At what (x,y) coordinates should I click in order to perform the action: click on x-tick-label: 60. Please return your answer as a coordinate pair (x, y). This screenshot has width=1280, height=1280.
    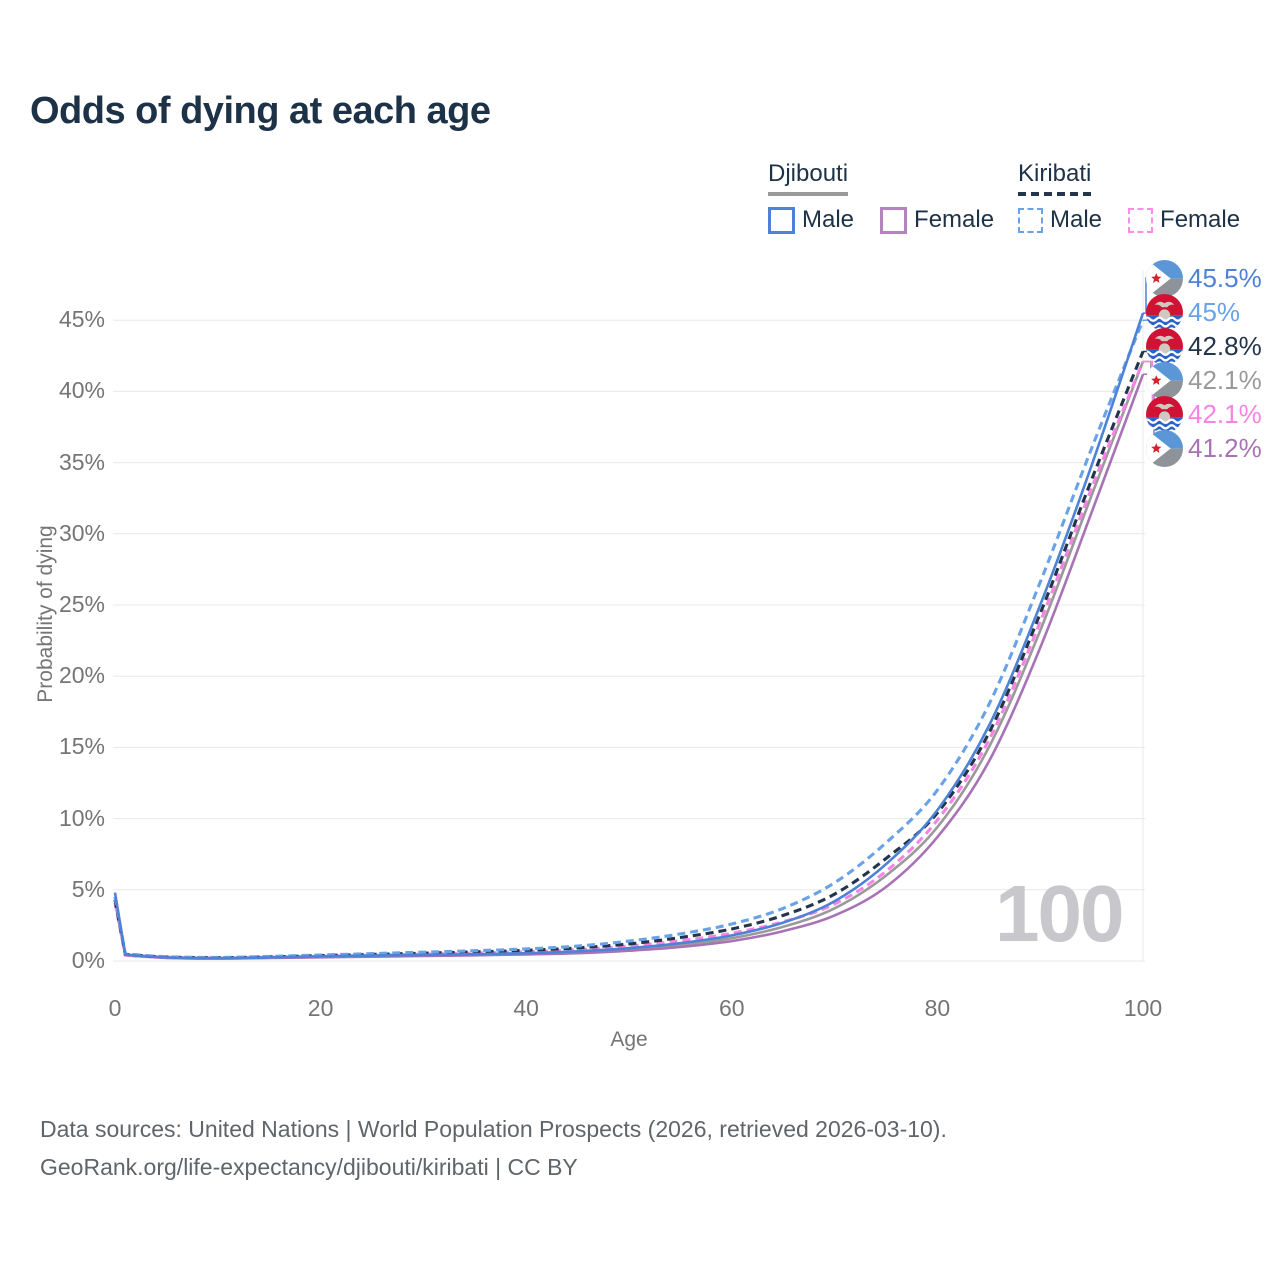
    Looking at the image, I should click on (732, 1008).